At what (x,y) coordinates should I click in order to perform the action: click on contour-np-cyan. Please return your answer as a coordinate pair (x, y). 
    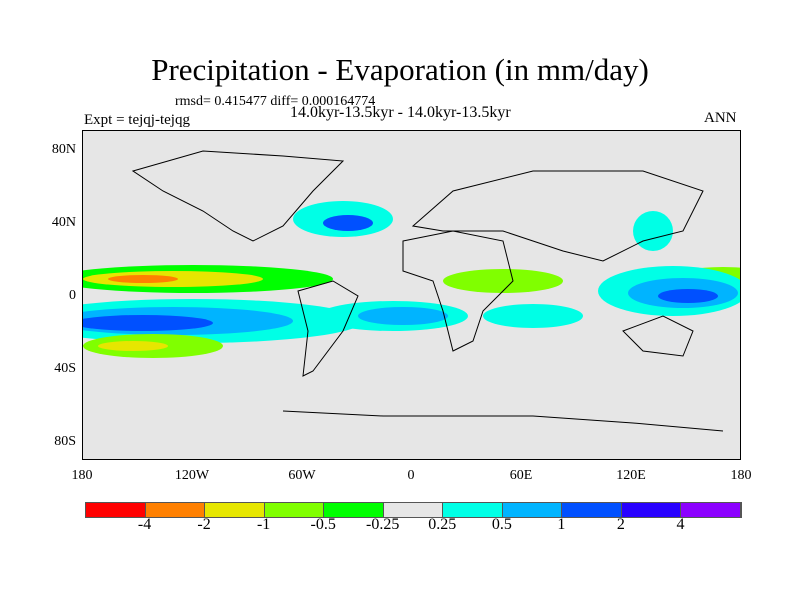
    Looking at the image, I should click on (653, 231).